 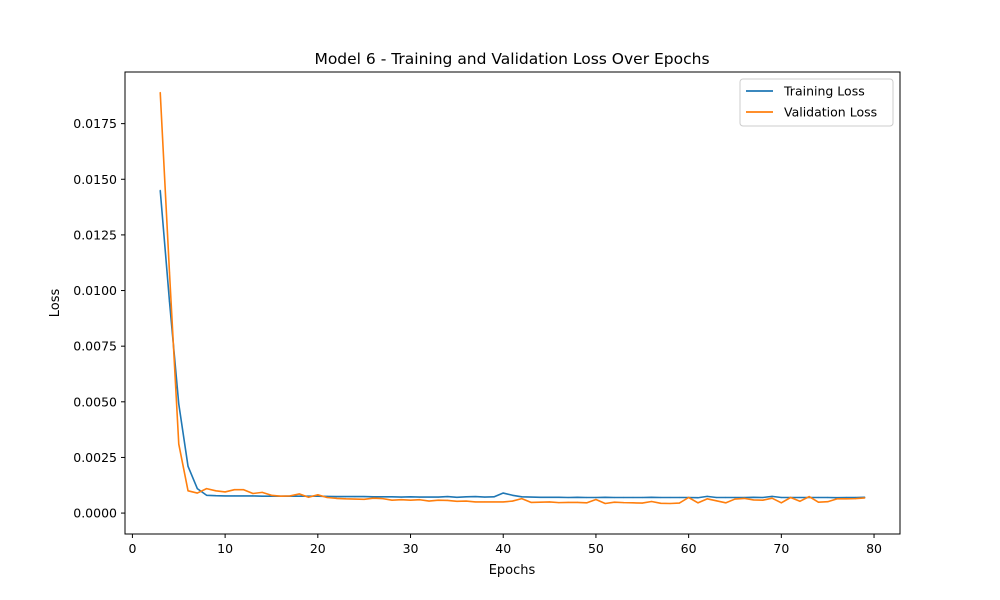 I want to click on x-axis: 0 10 20 30 40 50 60 70 80, so click(x=505, y=545).